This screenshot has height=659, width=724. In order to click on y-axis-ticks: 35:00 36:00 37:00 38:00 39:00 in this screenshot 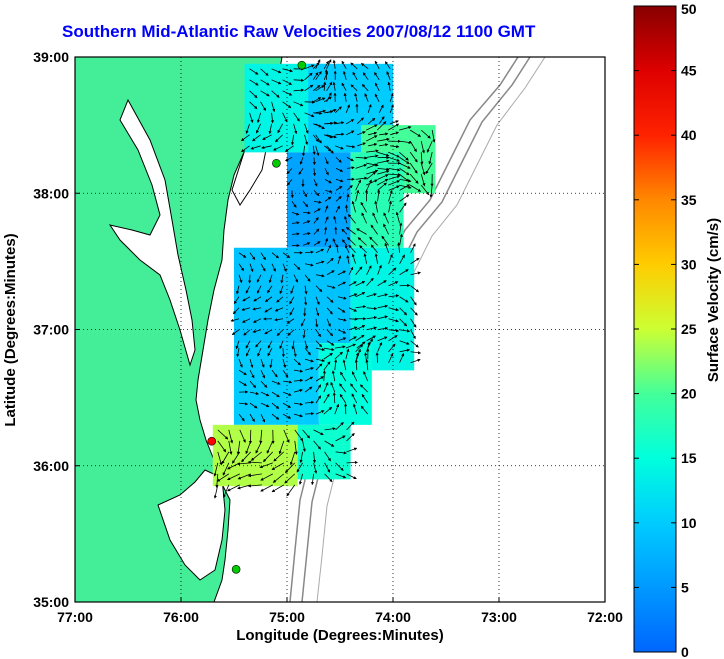, I will do `click(56, 329)`.